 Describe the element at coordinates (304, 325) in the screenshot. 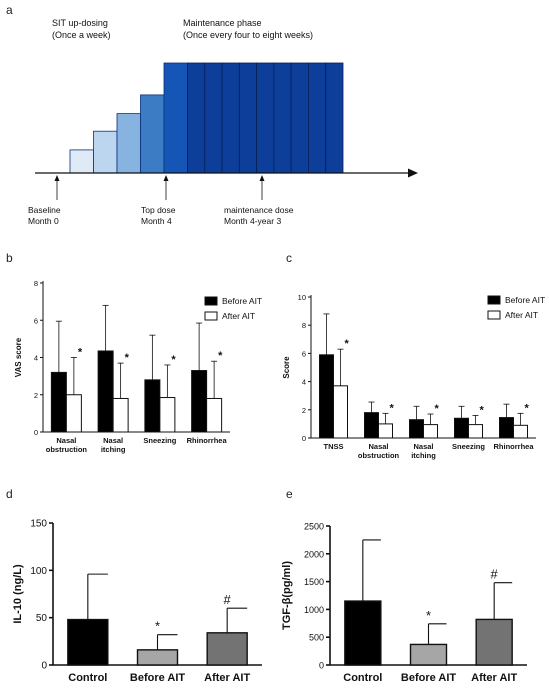

I see `y-tick-label: 8` at that location.